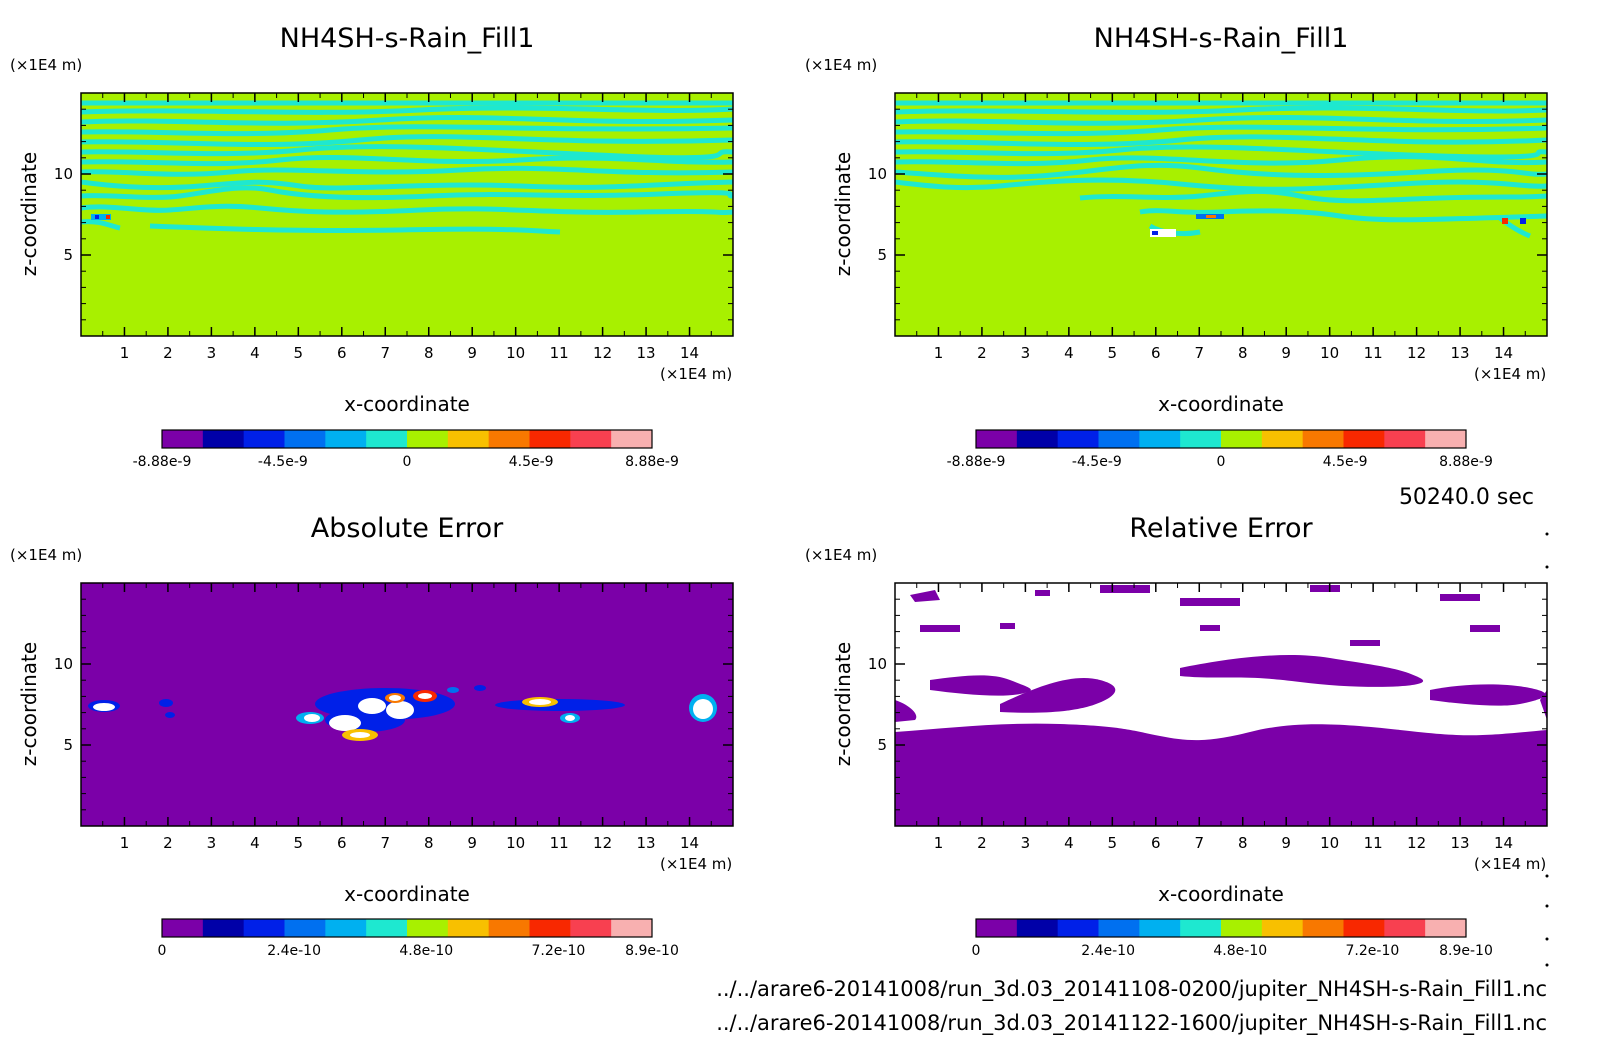  Describe the element at coordinates (1221, 653) in the screenshot. I see `error-patches` at that location.